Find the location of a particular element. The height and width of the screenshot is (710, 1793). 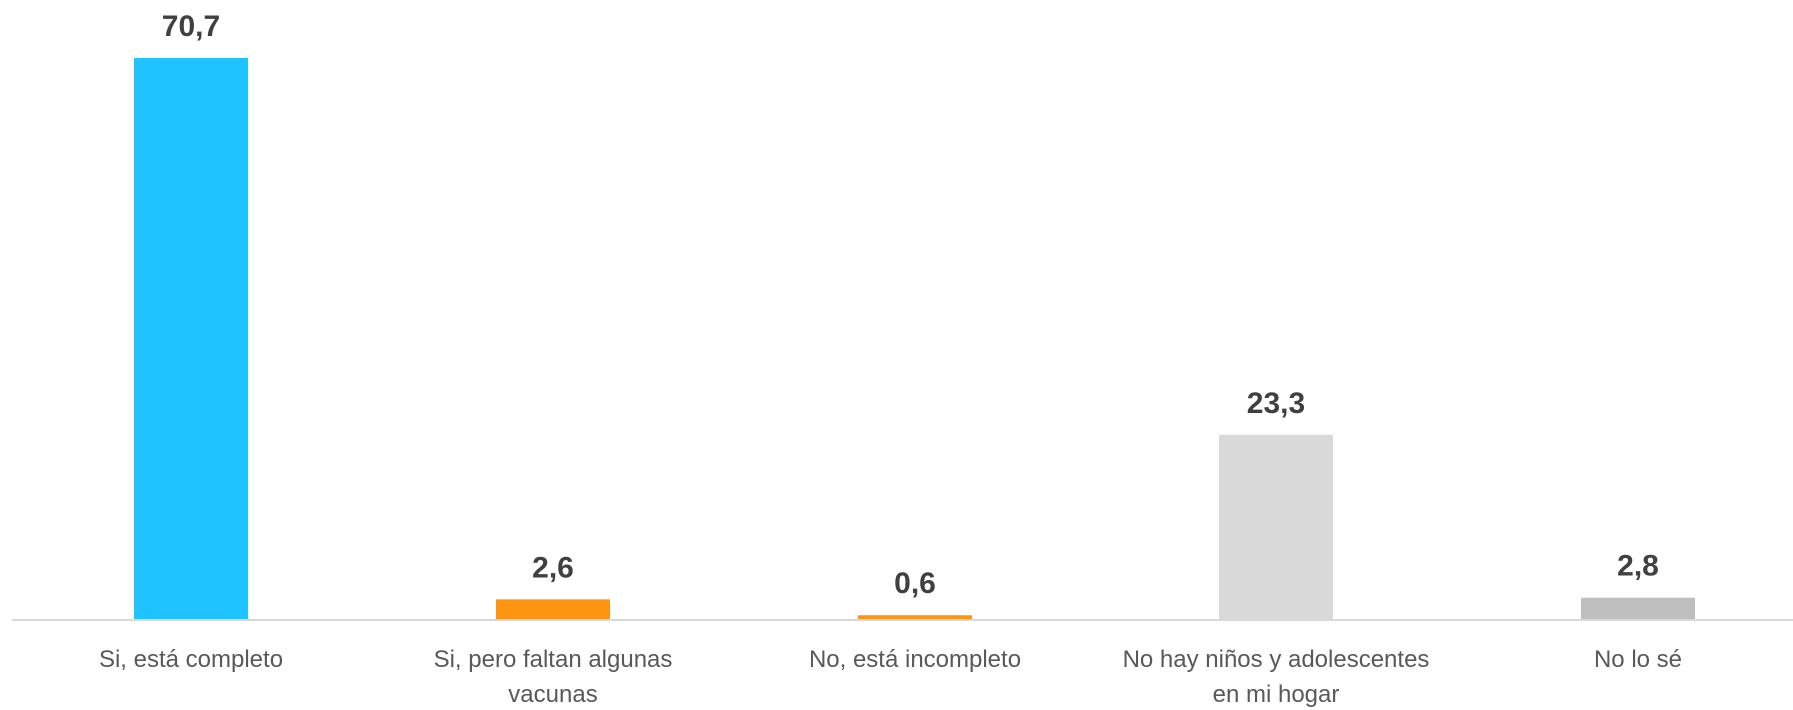

category-label-line: en mi hogar is located at coordinates (1276, 694).